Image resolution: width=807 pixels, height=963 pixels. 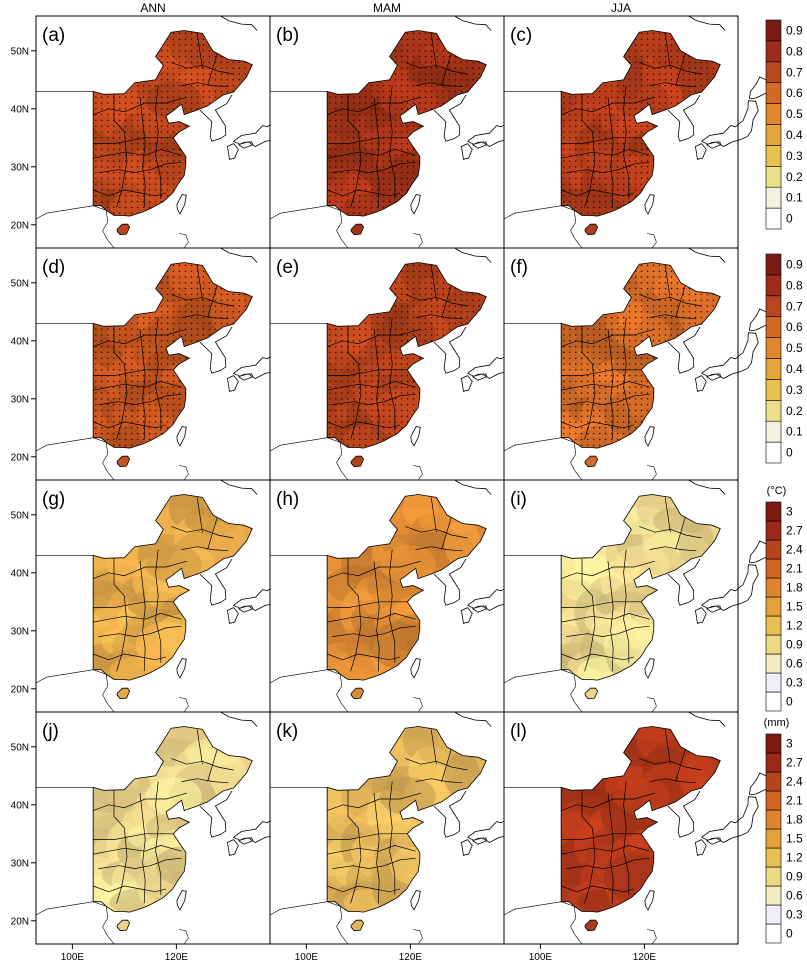 I want to click on northern-coast, so click(x=707, y=23).